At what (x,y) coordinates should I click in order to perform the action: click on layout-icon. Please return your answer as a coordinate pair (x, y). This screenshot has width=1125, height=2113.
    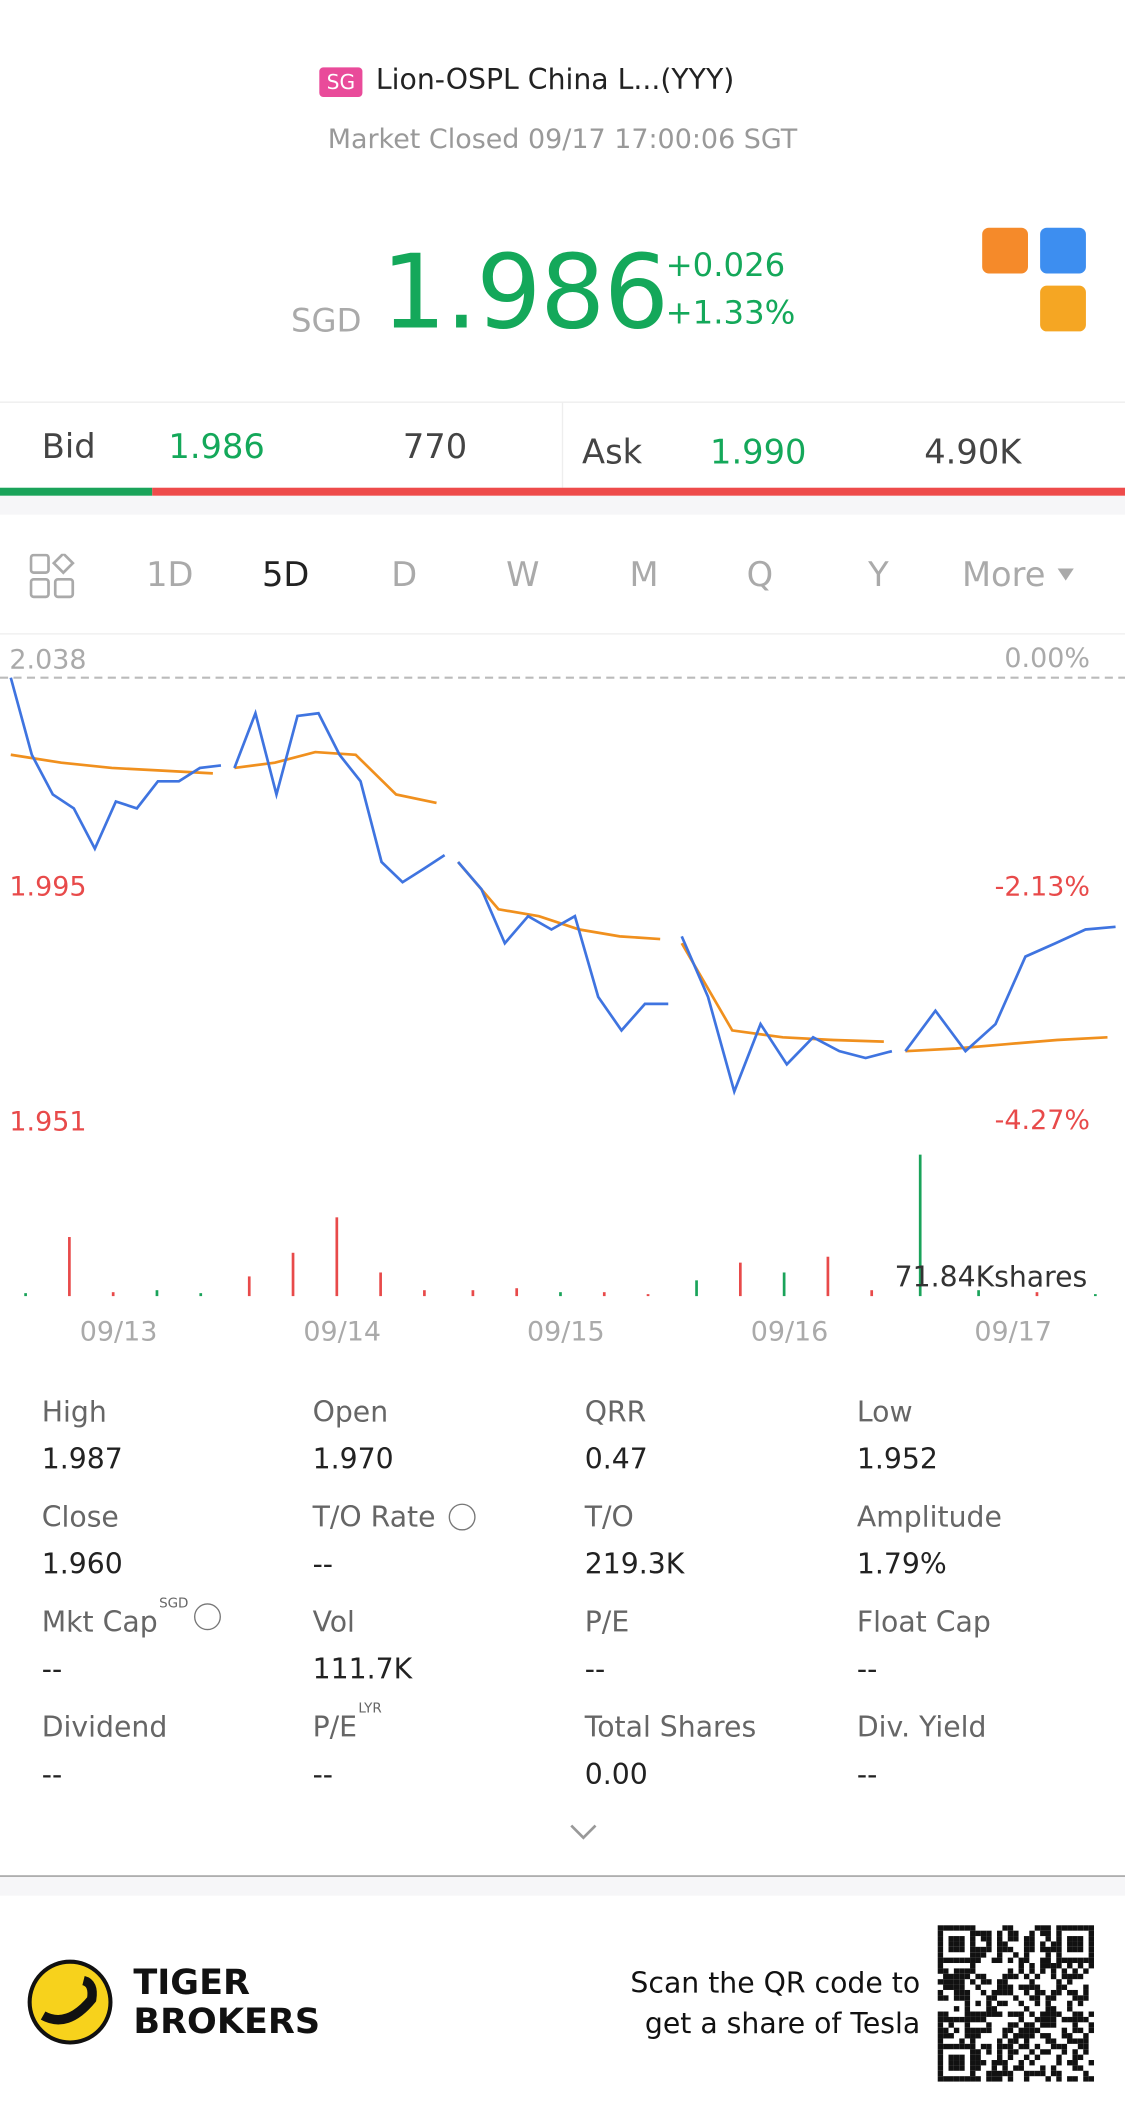
    Looking at the image, I should click on (52, 576).